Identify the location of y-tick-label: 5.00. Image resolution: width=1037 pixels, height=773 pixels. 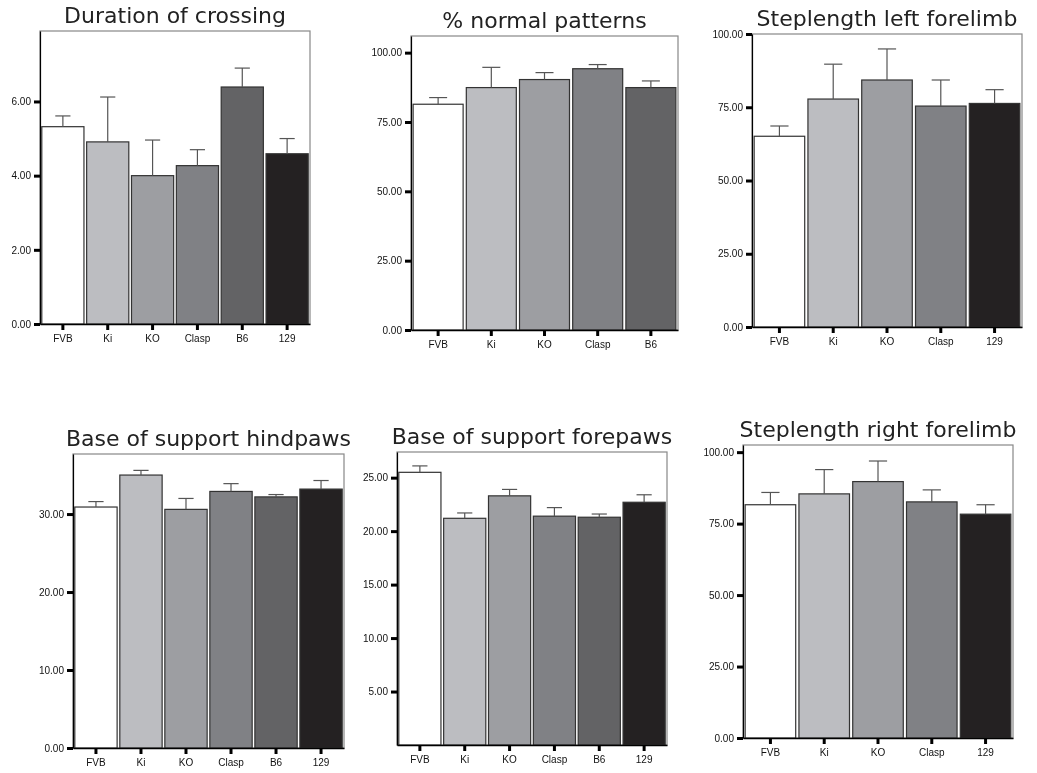
(378, 692).